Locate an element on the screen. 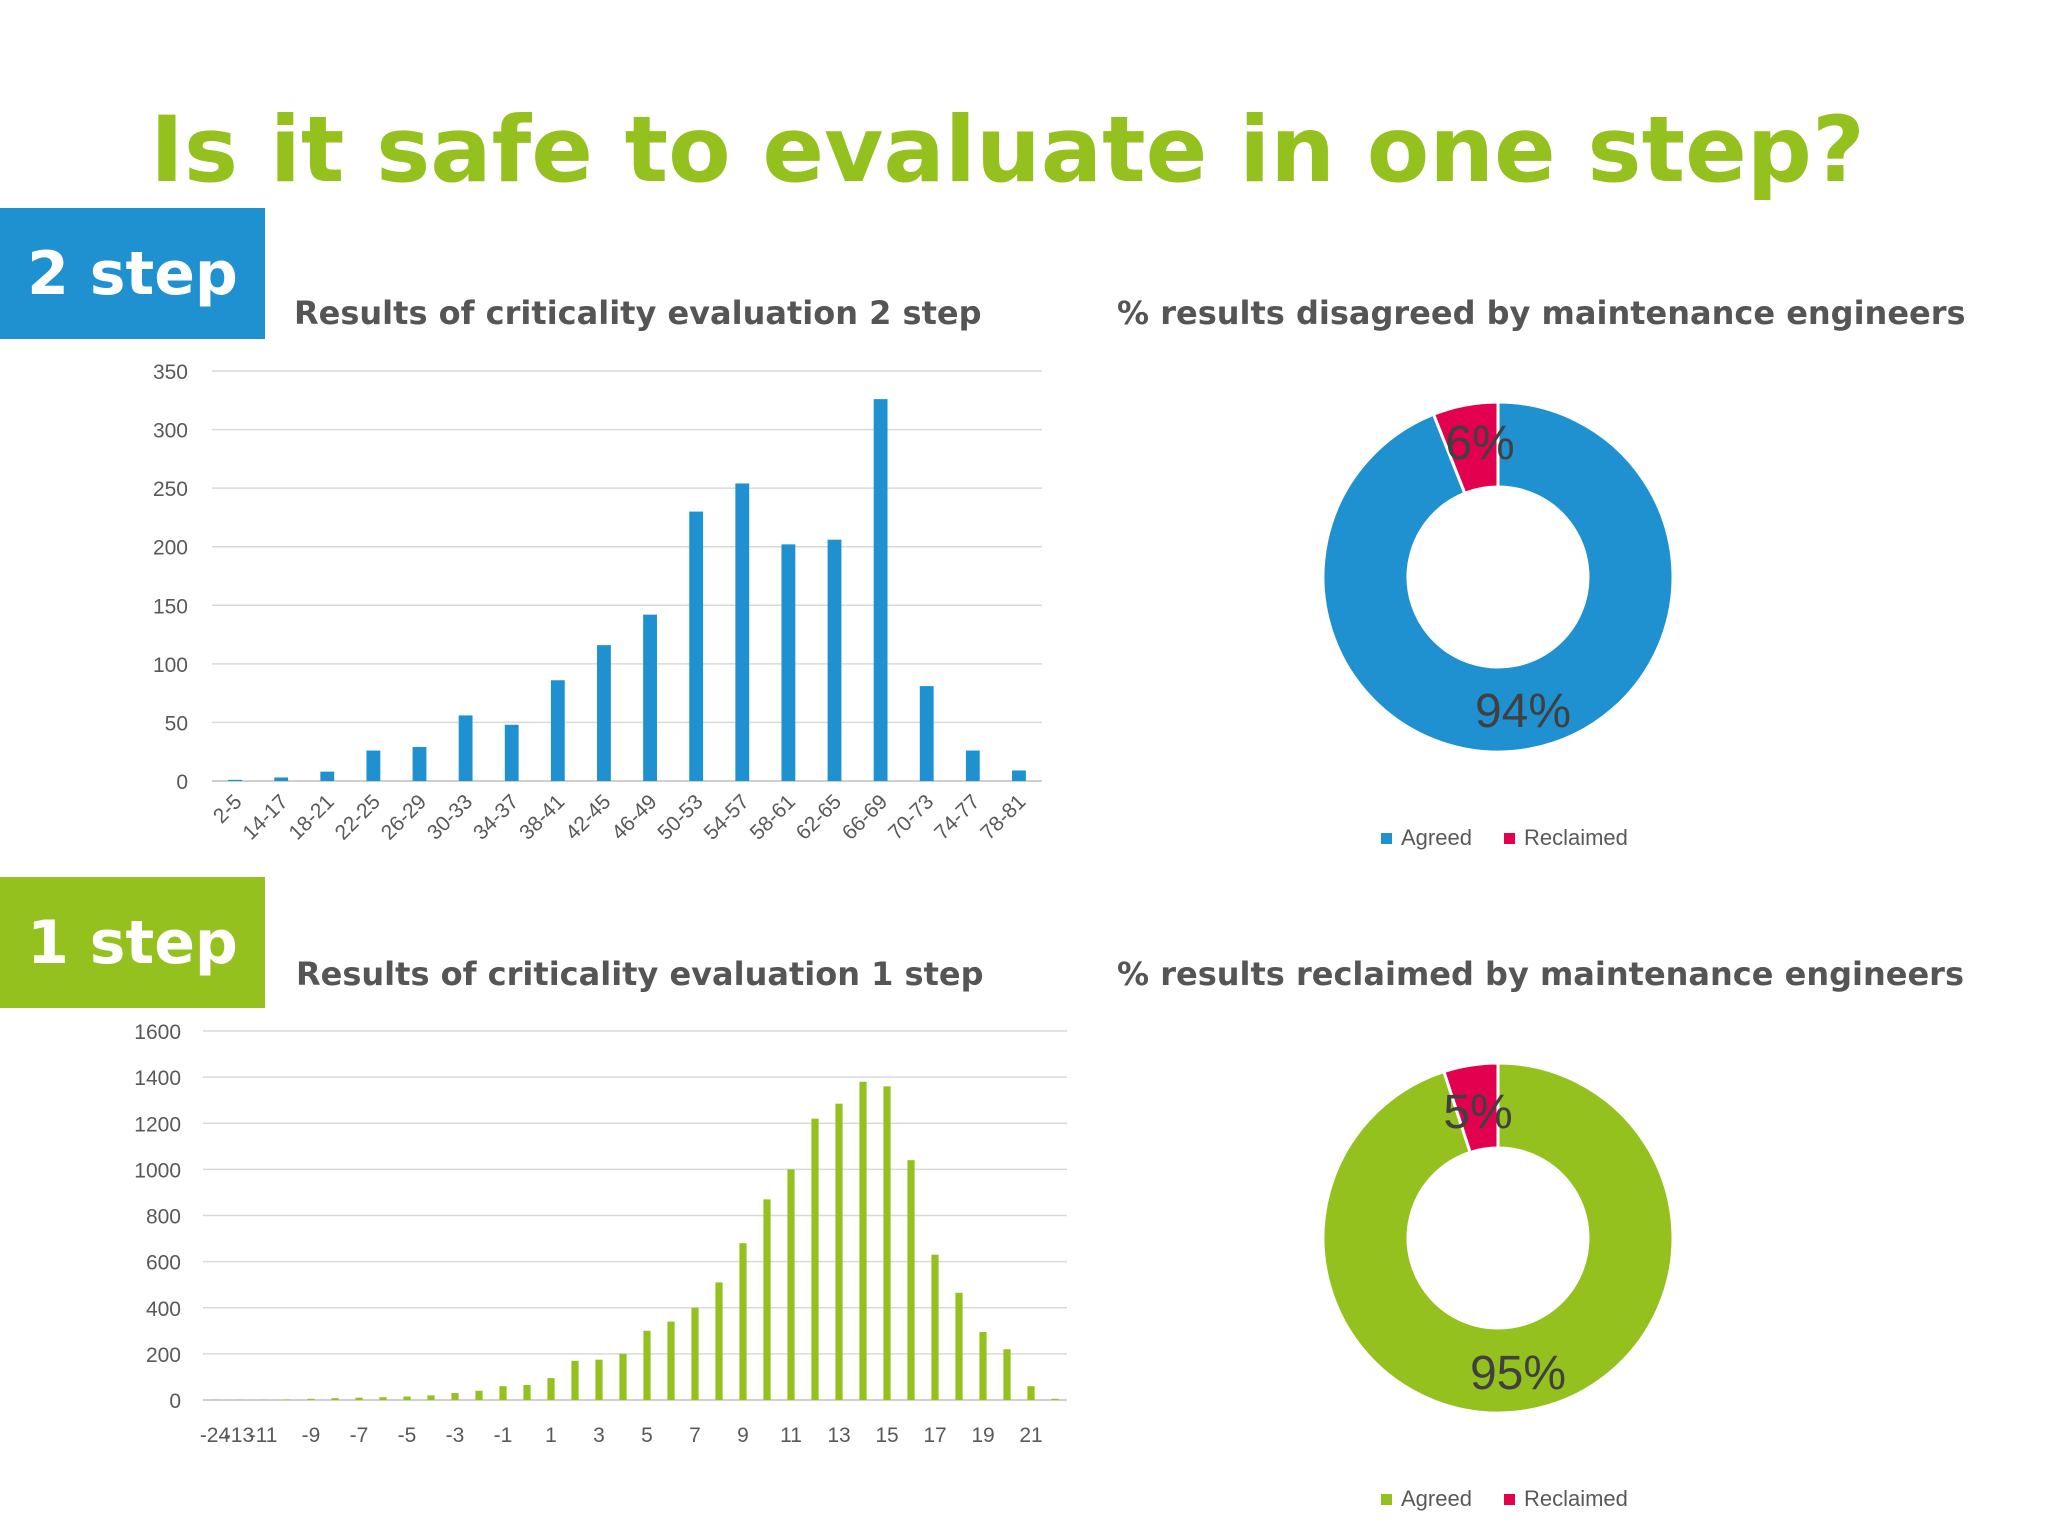 This screenshot has height=1536, width=2048. bar1-x-tick-label: 13 is located at coordinates (838, 1435).